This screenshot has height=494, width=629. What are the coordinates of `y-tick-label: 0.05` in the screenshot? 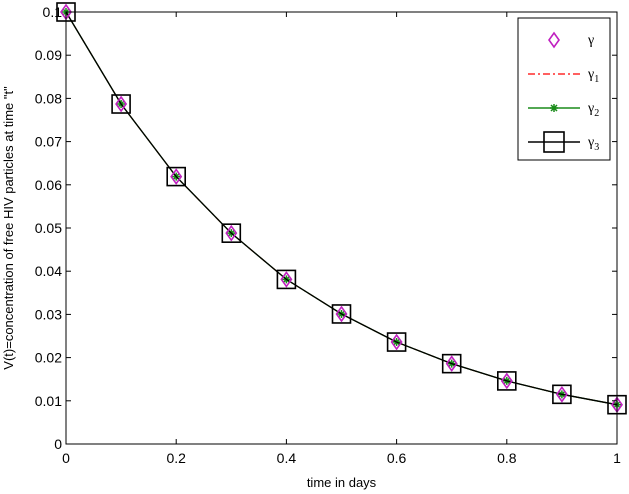 It's located at (48, 228).